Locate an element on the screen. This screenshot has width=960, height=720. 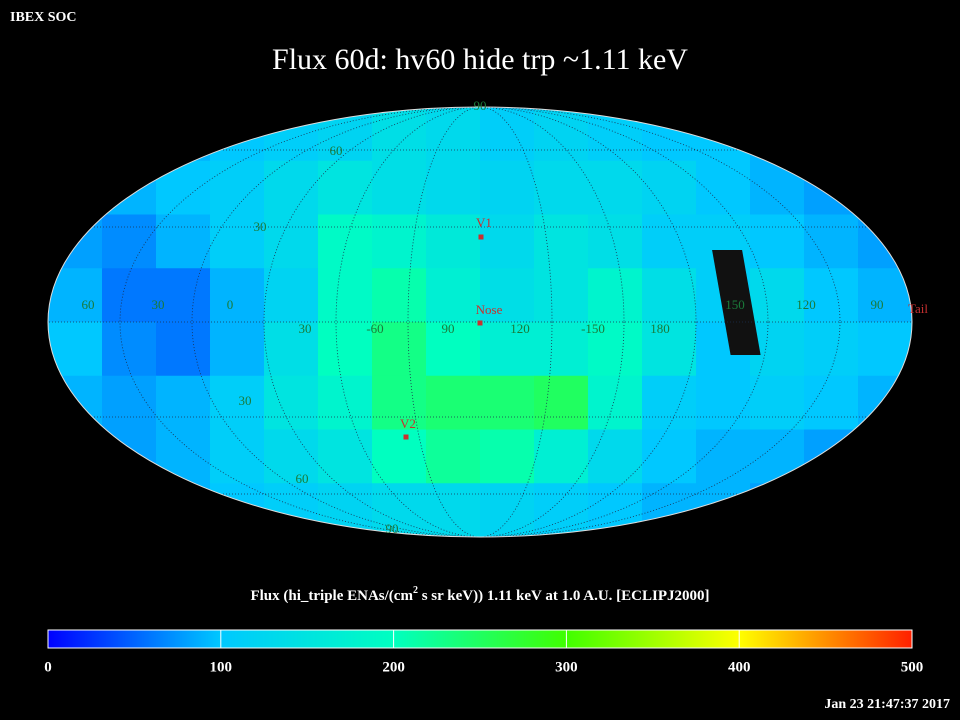
no-data-region is located at coordinates (736, 302).